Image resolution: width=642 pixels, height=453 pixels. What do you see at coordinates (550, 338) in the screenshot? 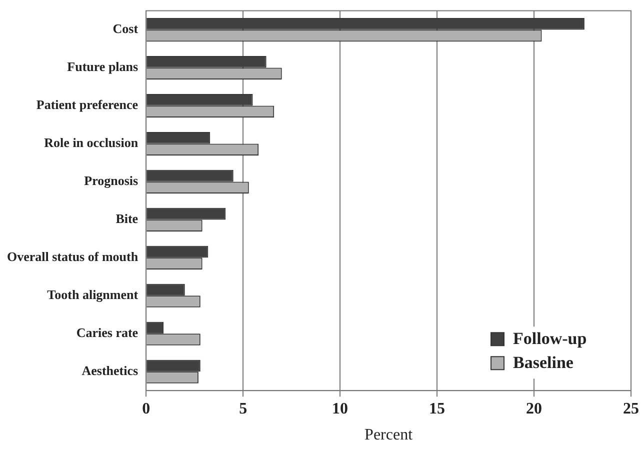
I see `legend-label: Follow-up` at bounding box center [550, 338].